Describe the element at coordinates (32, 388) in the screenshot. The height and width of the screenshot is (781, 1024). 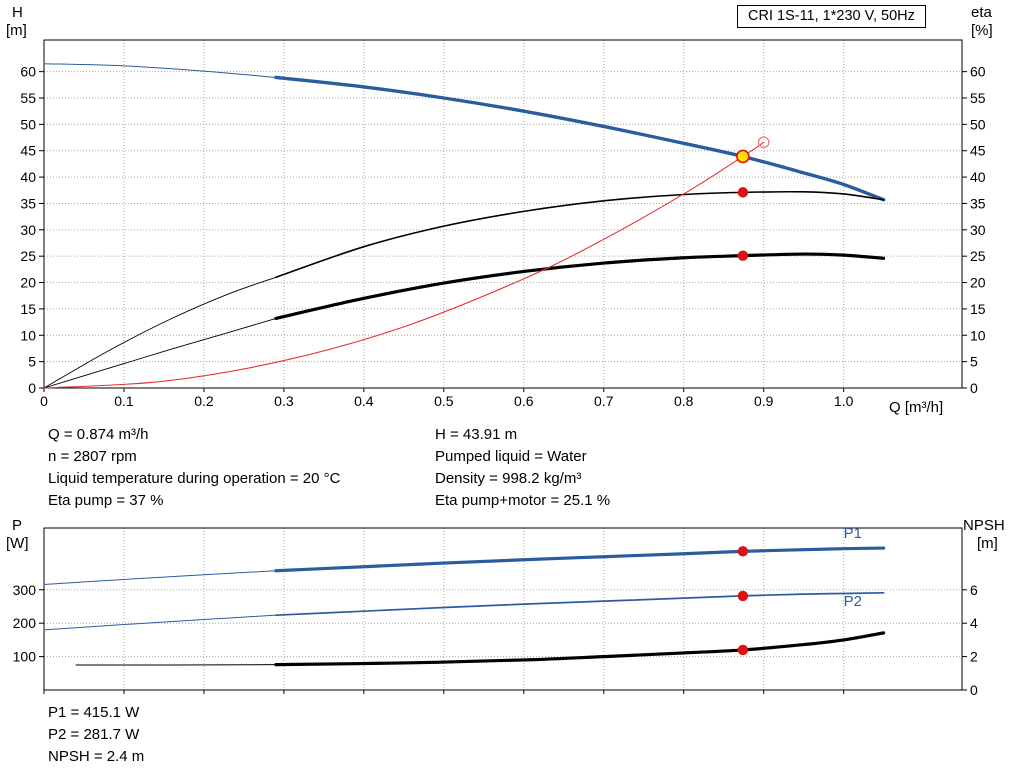
I see `left-tick-label: 0` at that location.